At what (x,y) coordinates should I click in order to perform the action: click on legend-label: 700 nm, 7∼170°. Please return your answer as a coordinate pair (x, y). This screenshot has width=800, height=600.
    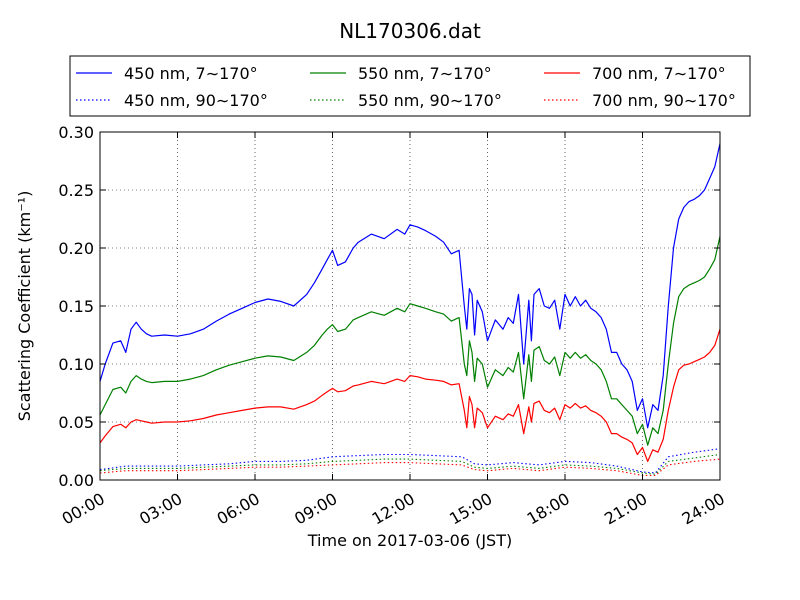
    Looking at the image, I should click on (659, 73).